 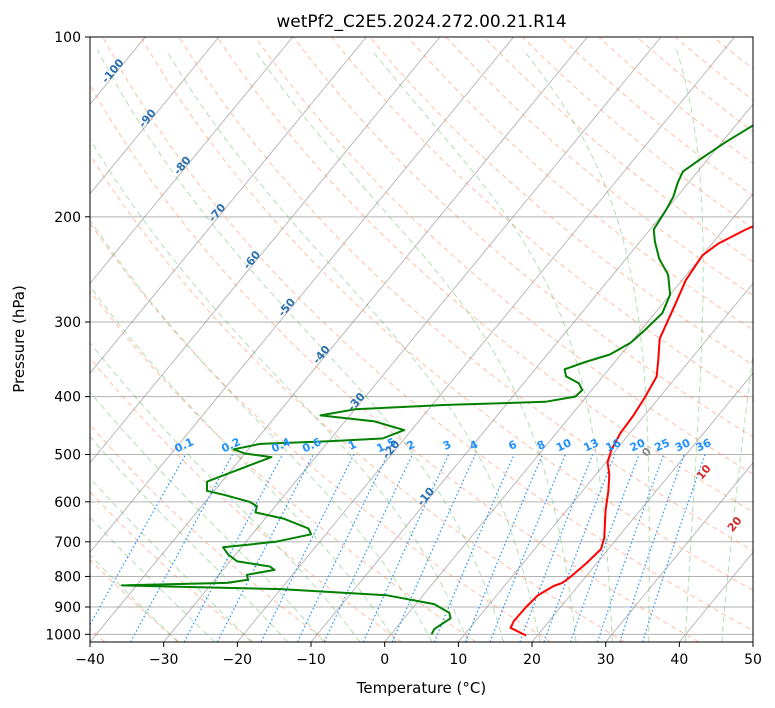 What do you see at coordinates (67, 577) in the screenshot?
I see `y-tick-label: 800` at bounding box center [67, 577].